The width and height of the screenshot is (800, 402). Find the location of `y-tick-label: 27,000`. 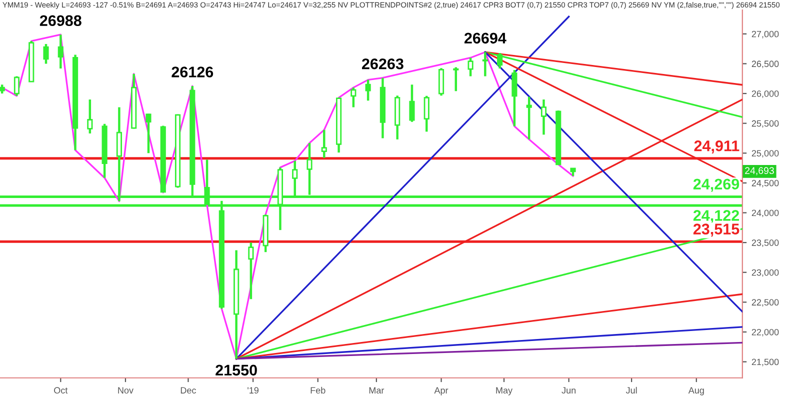

y-tick-label: 27,000 is located at coordinates (765, 34).